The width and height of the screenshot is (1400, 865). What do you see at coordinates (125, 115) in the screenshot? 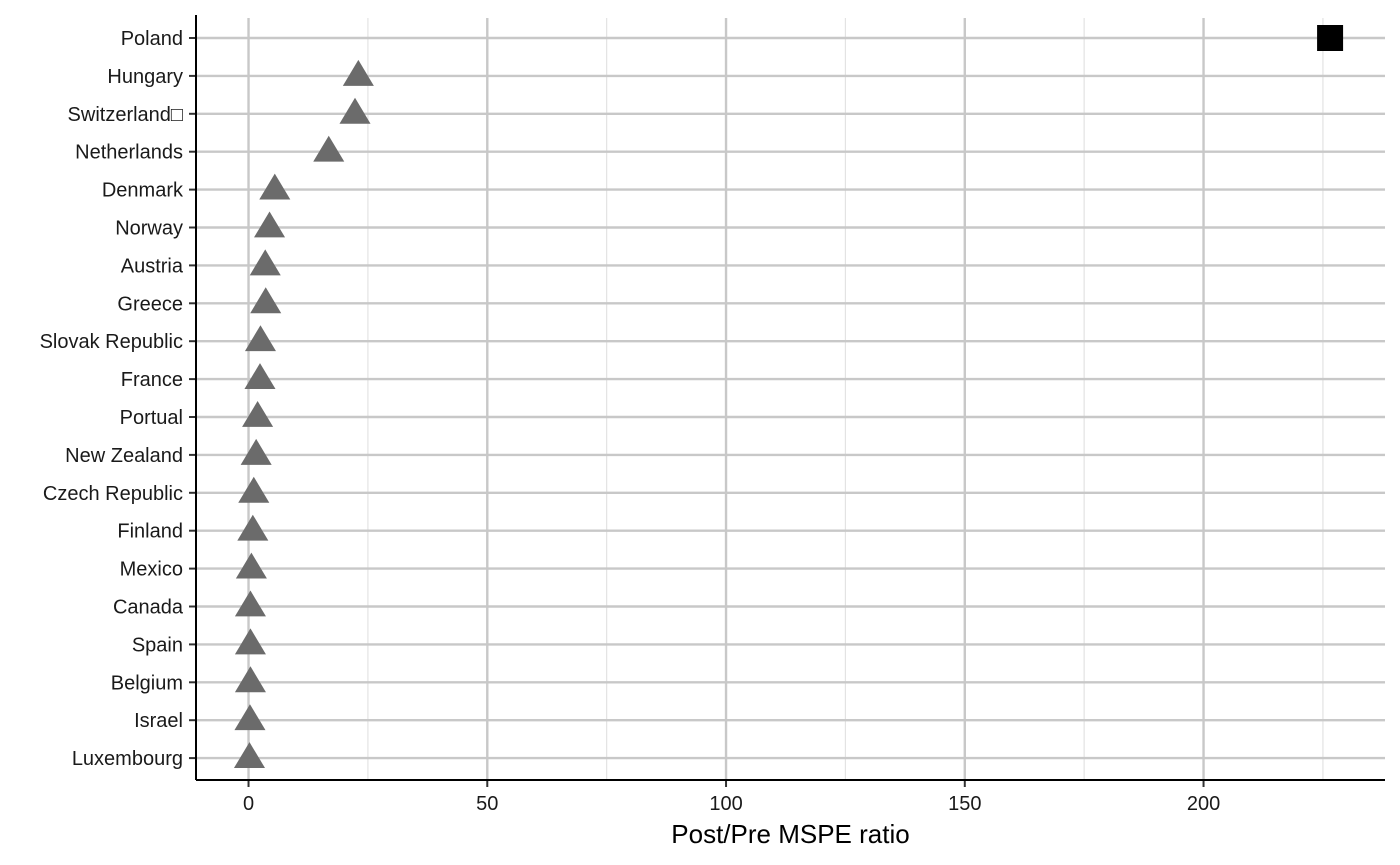
I see `y-tick-label: Switzerland□` at bounding box center [125, 115].